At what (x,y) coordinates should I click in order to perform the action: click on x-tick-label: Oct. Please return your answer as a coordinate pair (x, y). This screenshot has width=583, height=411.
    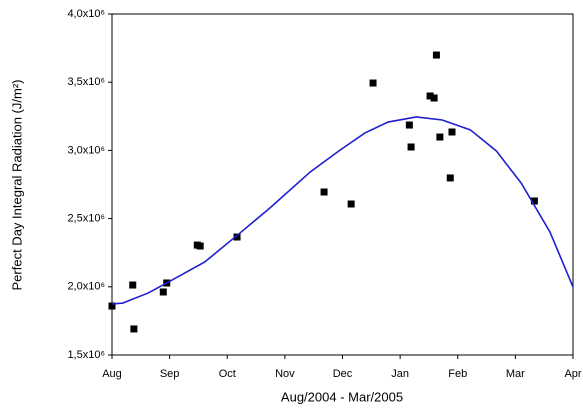
    Looking at the image, I should click on (227, 374).